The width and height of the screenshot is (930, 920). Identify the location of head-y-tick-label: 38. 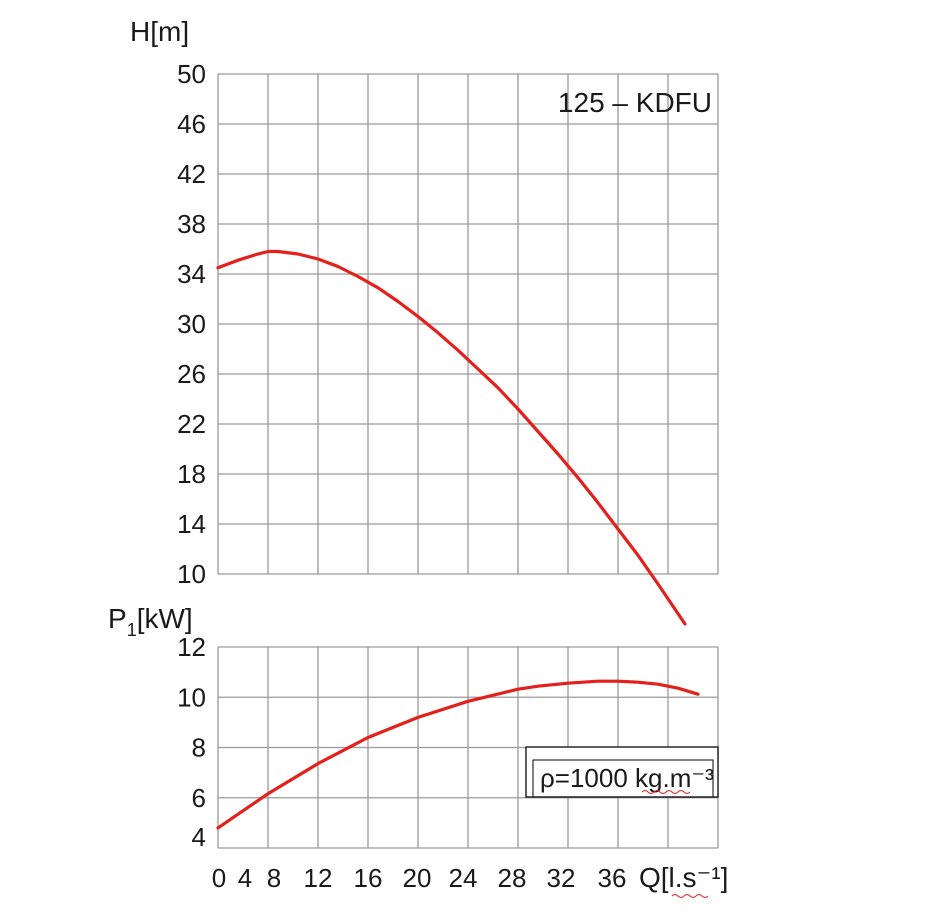
(191, 224).